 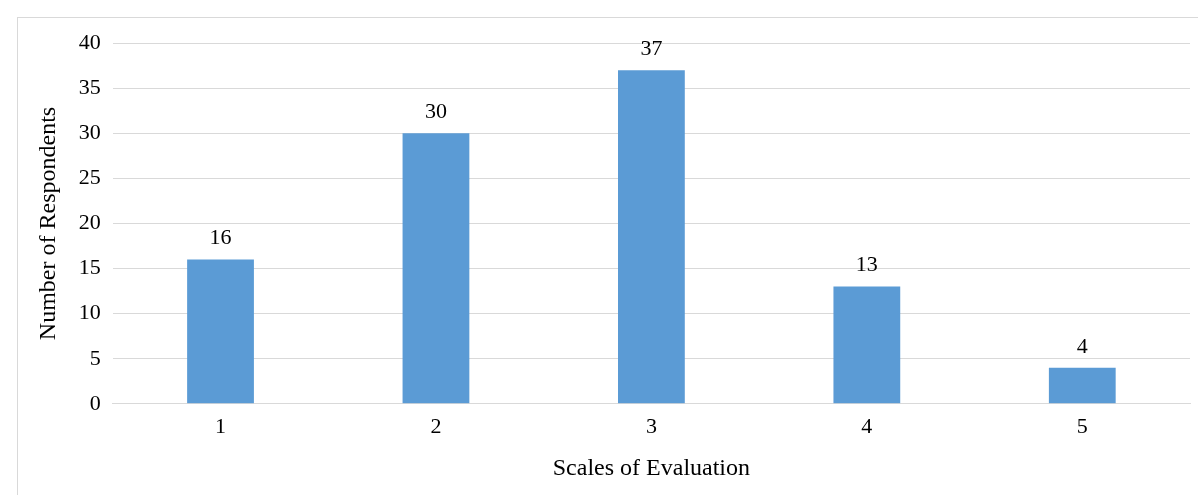 I want to click on data-label: 37, so click(x=651, y=48).